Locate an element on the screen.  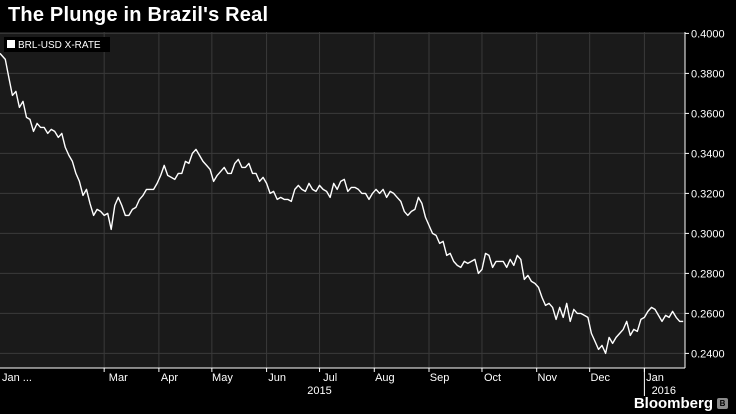
y-tick-label: 0.3600 is located at coordinates (708, 114).